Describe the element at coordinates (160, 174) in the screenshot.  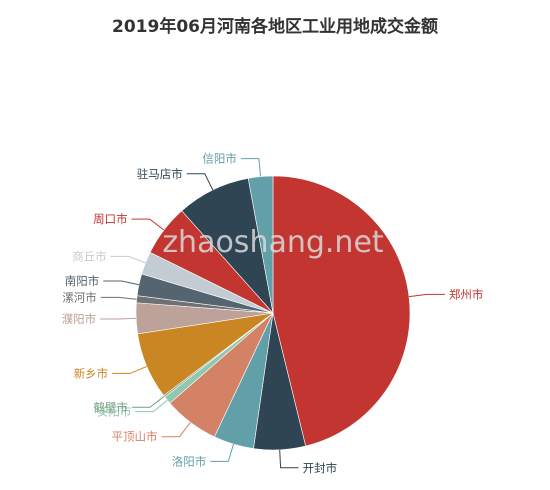
I see `slice-label: 驻马店市` at that location.